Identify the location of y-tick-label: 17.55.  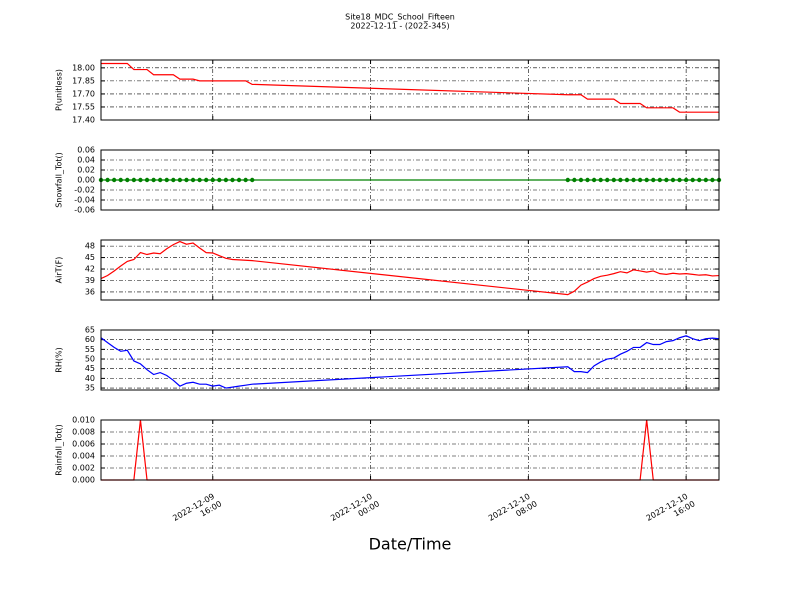
(83, 106).